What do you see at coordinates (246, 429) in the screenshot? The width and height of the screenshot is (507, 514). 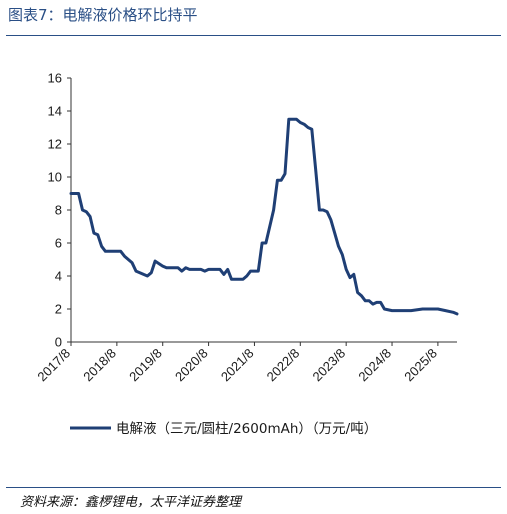 I see `legend-label: 电解液（三元/圆柱/2600mAh）（万元/吨）` at bounding box center [246, 429].